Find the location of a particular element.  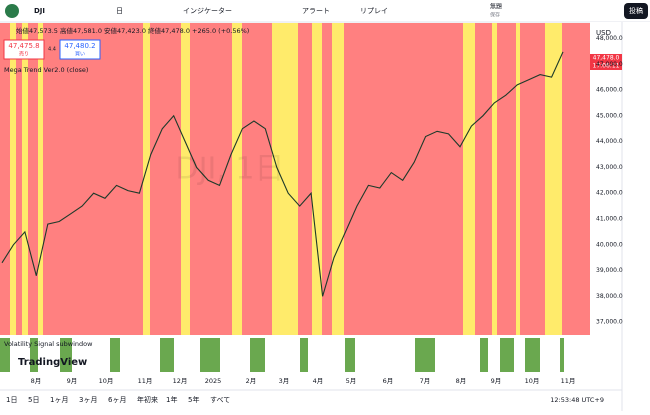

x-tick-label: 2025 is located at coordinates (213, 381).